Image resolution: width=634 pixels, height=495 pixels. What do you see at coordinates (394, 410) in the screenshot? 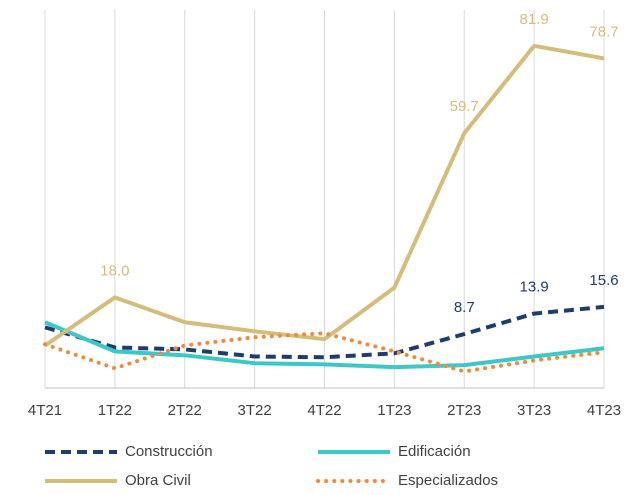
I see `x-tick-label: 1T23` at bounding box center [394, 410].